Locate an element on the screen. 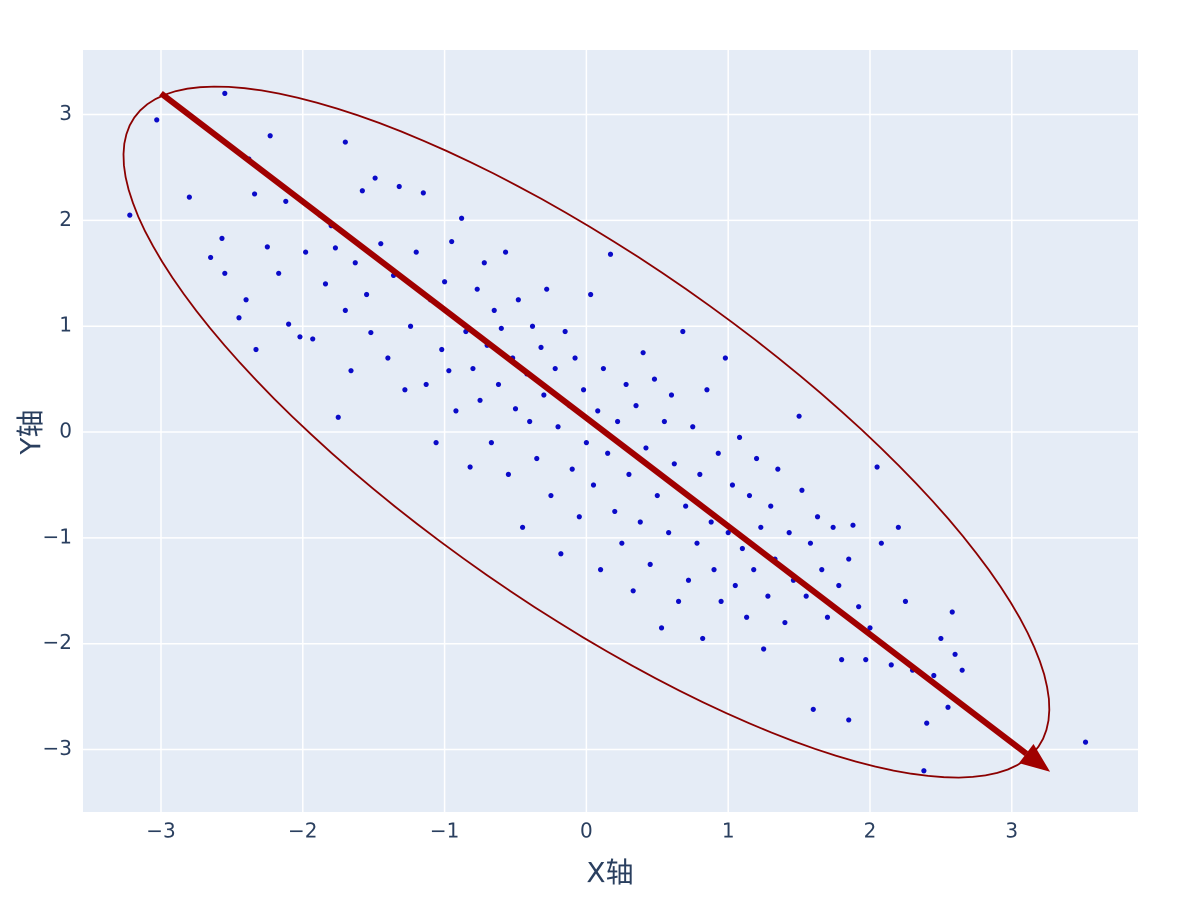 This screenshot has height=900, width=1200. x-axis-title: X轴 is located at coordinates (609, 872).